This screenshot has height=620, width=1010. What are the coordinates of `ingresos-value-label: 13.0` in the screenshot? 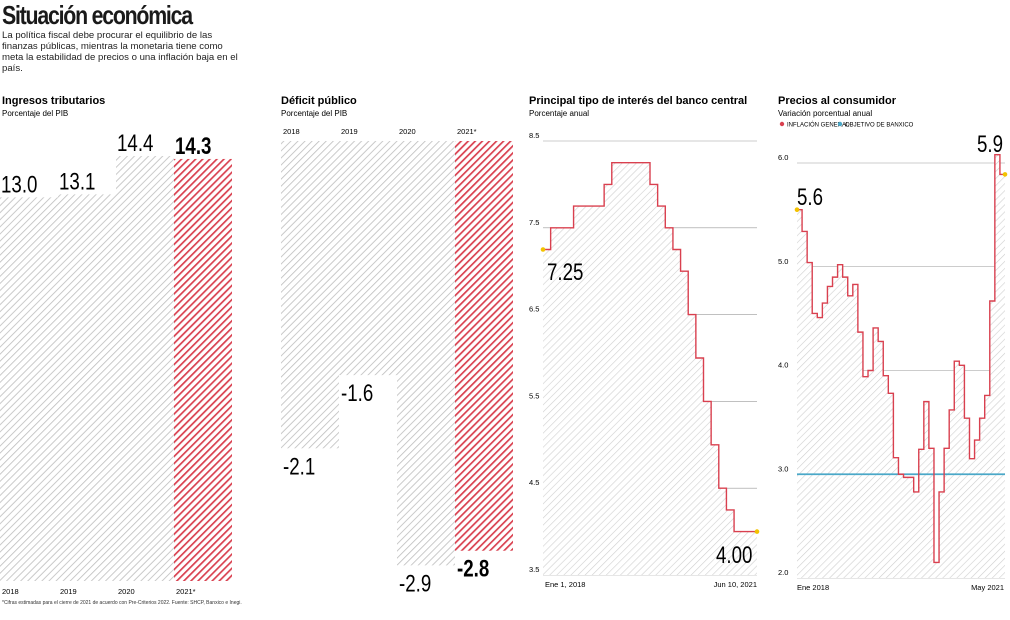 It's located at (19, 184).